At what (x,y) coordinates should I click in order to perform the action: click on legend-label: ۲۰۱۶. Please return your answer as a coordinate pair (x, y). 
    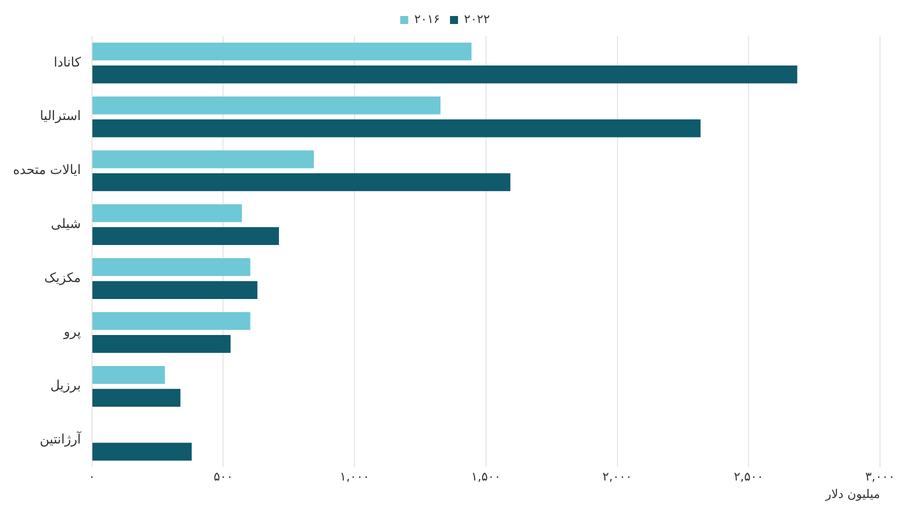
    Looking at the image, I should click on (427, 19).